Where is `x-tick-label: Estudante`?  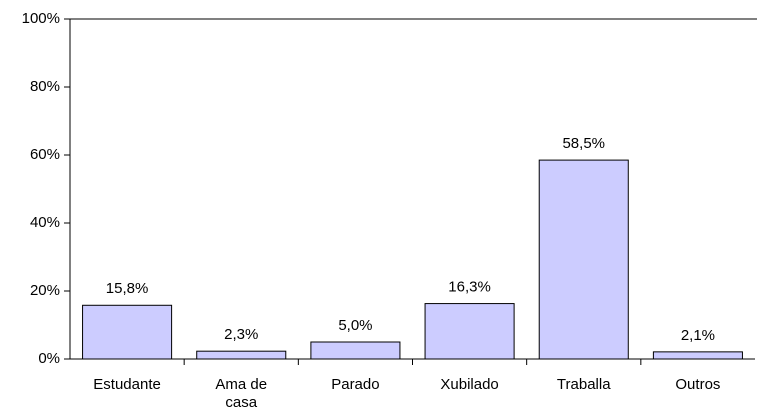
x-tick-label: Estudante is located at coordinates (127, 384).